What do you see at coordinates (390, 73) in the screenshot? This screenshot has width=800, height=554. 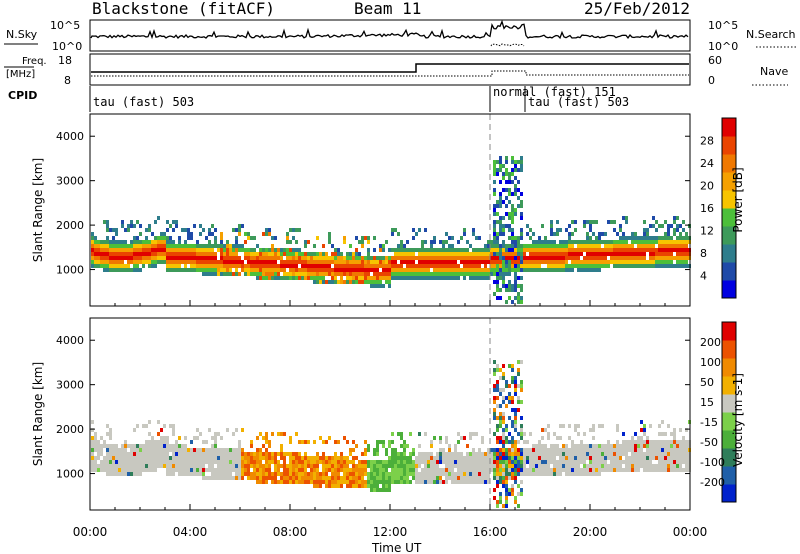 I see `nave-trace` at bounding box center [390, 73].